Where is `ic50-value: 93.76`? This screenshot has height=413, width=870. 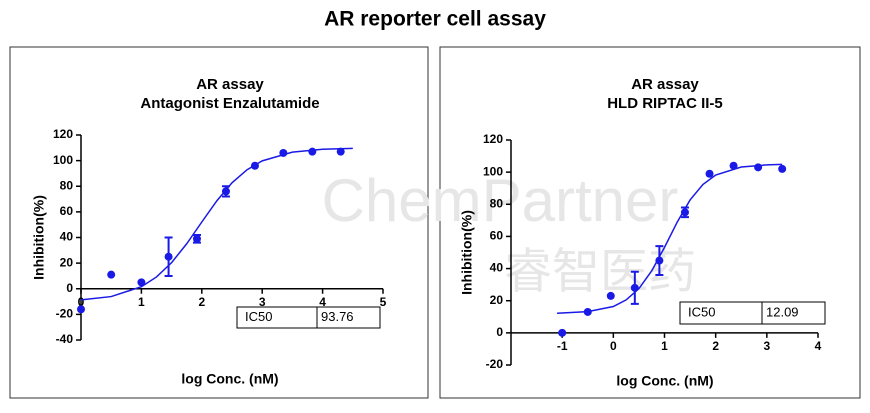 ic50-value: 93.76 is located at coordinates (337, 316).